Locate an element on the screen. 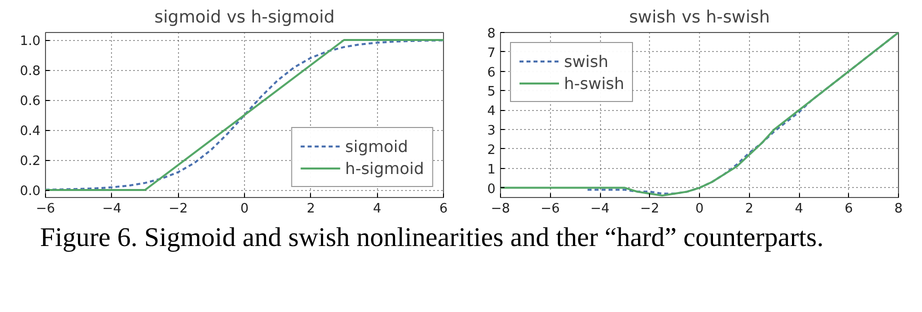 Image resolution: width=922 pixels, height=312 pixels. y-tick-label: 0.6 is located at coordinates (30, 101).